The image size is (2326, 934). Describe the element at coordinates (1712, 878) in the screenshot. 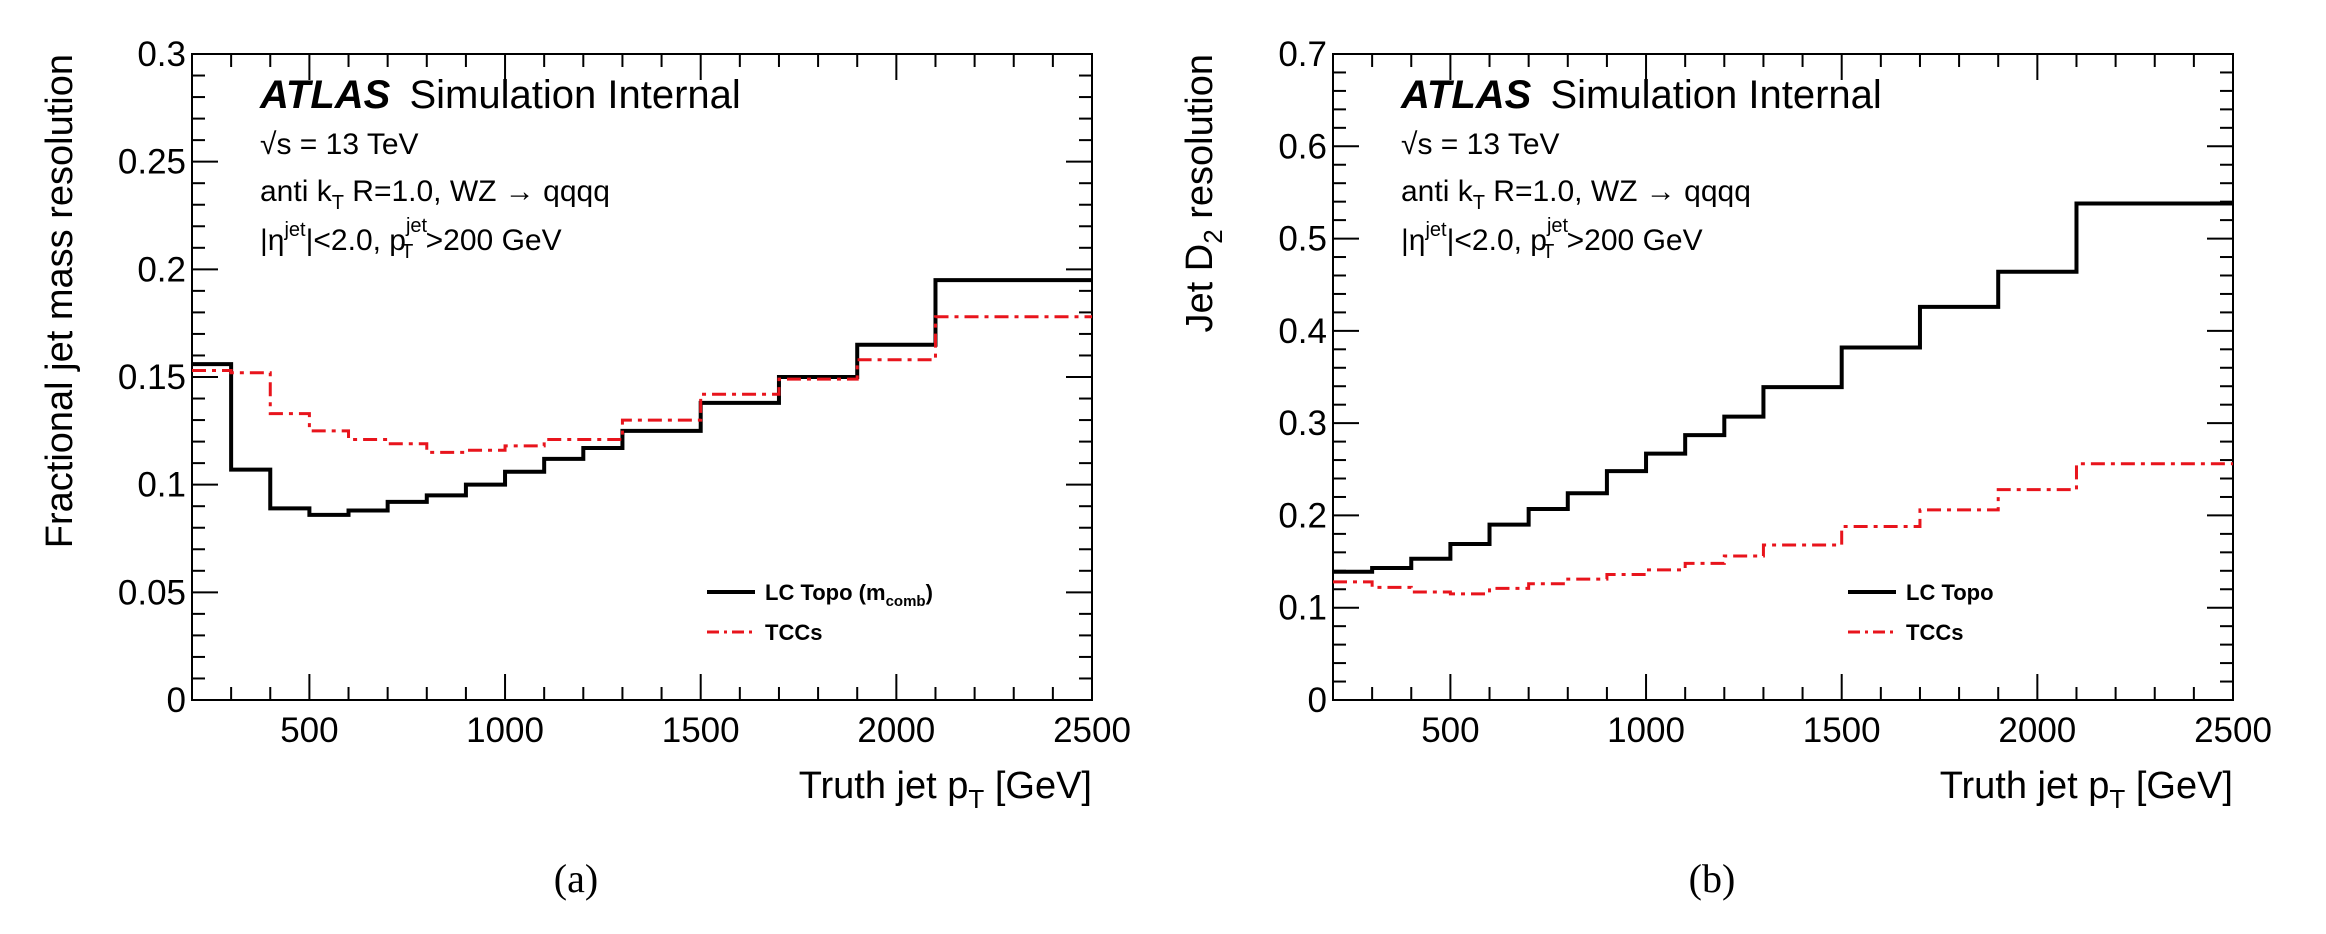

I see `panel-caption: (b)` at that location.